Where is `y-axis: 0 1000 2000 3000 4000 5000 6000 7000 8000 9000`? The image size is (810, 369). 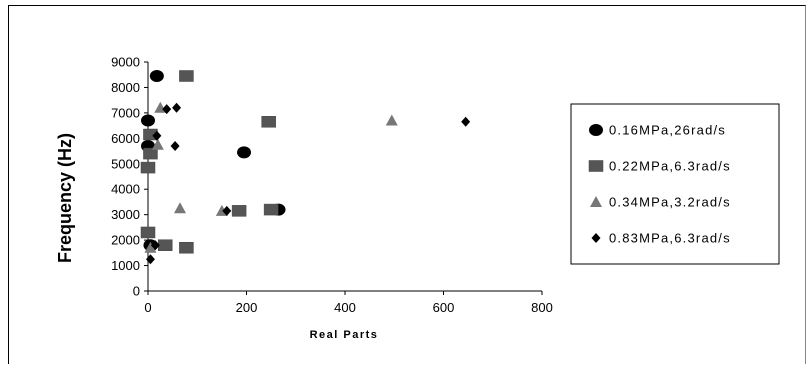
y-axis: 0 1000 2000 3000 4000 5000 6000 7000 8000 9000 is located at coordinates (130, 177).